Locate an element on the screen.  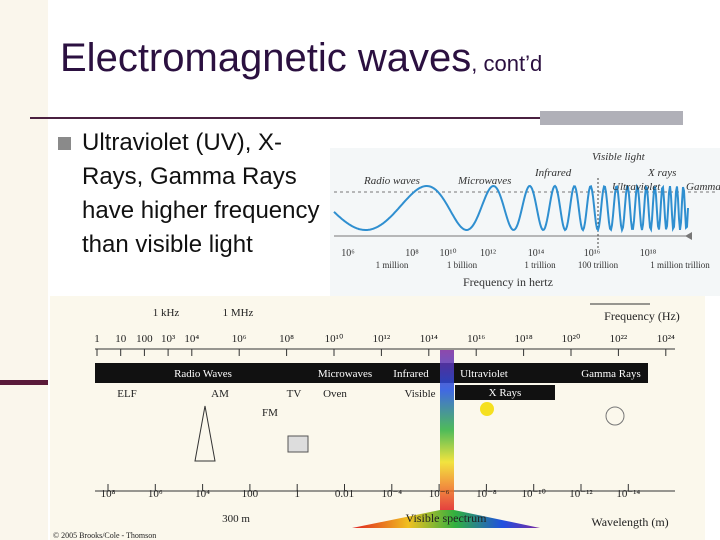
wave-tick-label: 1 is located at coordinates (297, 494).